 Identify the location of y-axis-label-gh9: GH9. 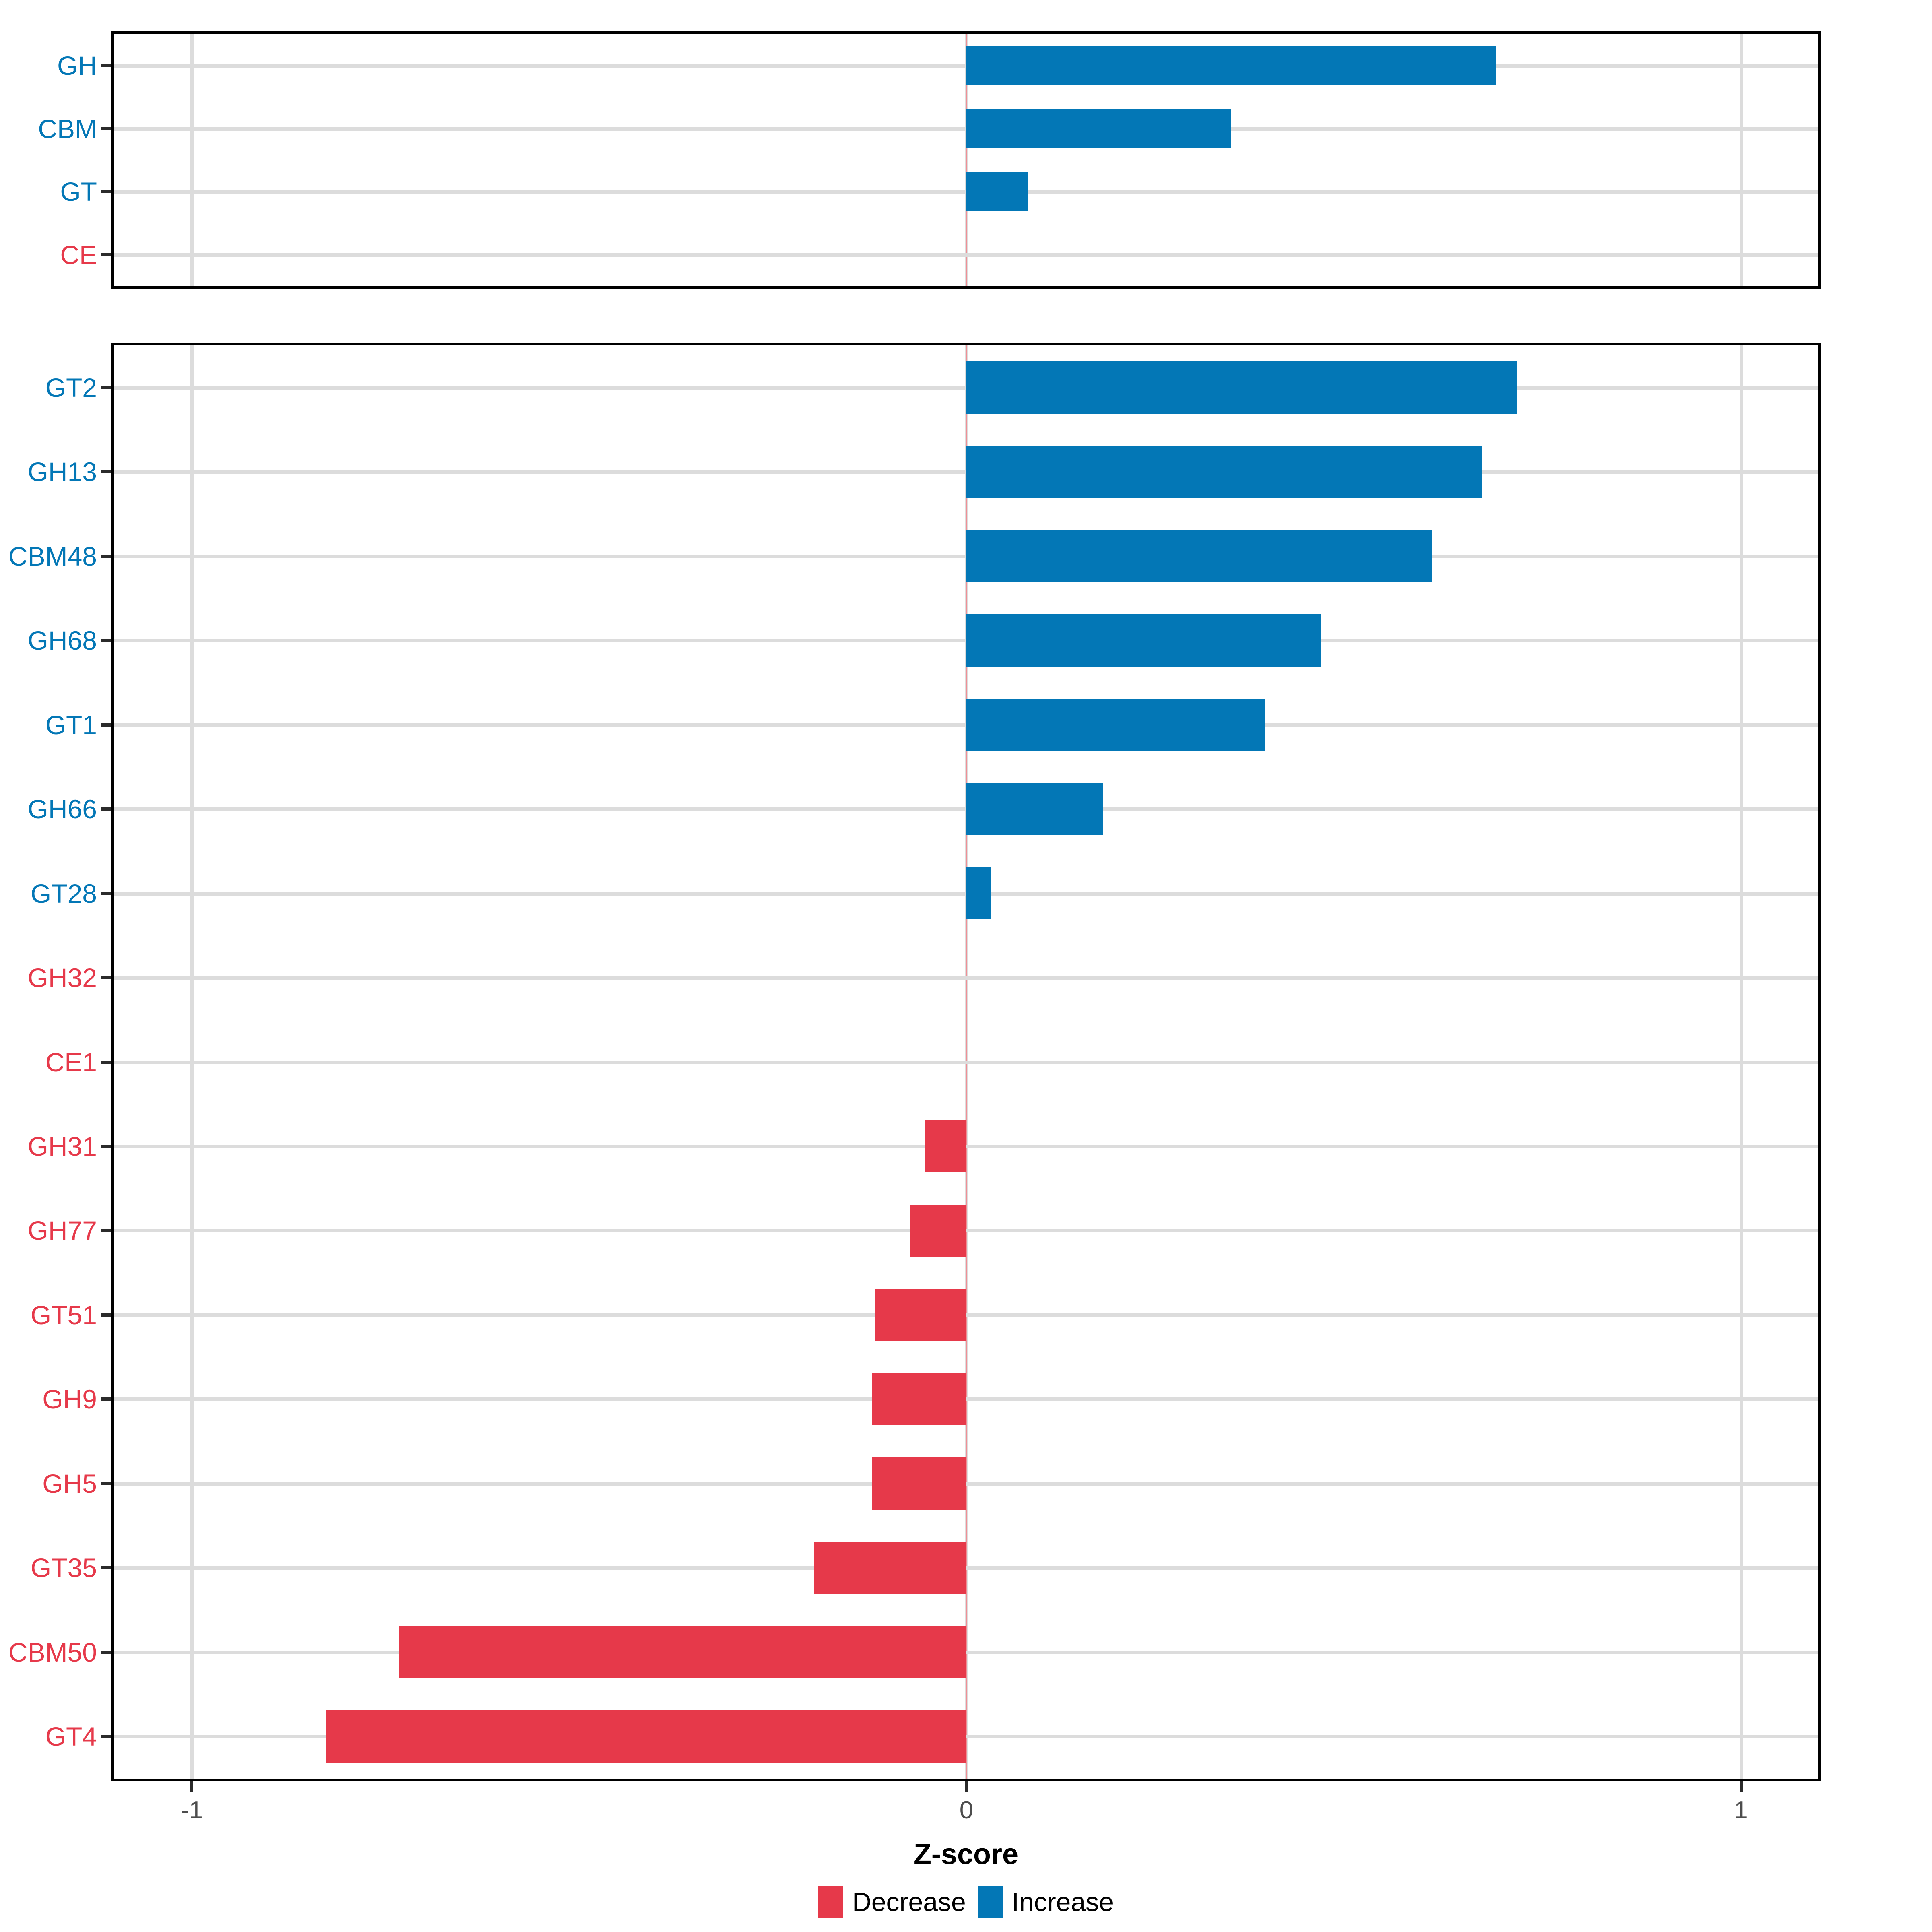
(69, 1399).